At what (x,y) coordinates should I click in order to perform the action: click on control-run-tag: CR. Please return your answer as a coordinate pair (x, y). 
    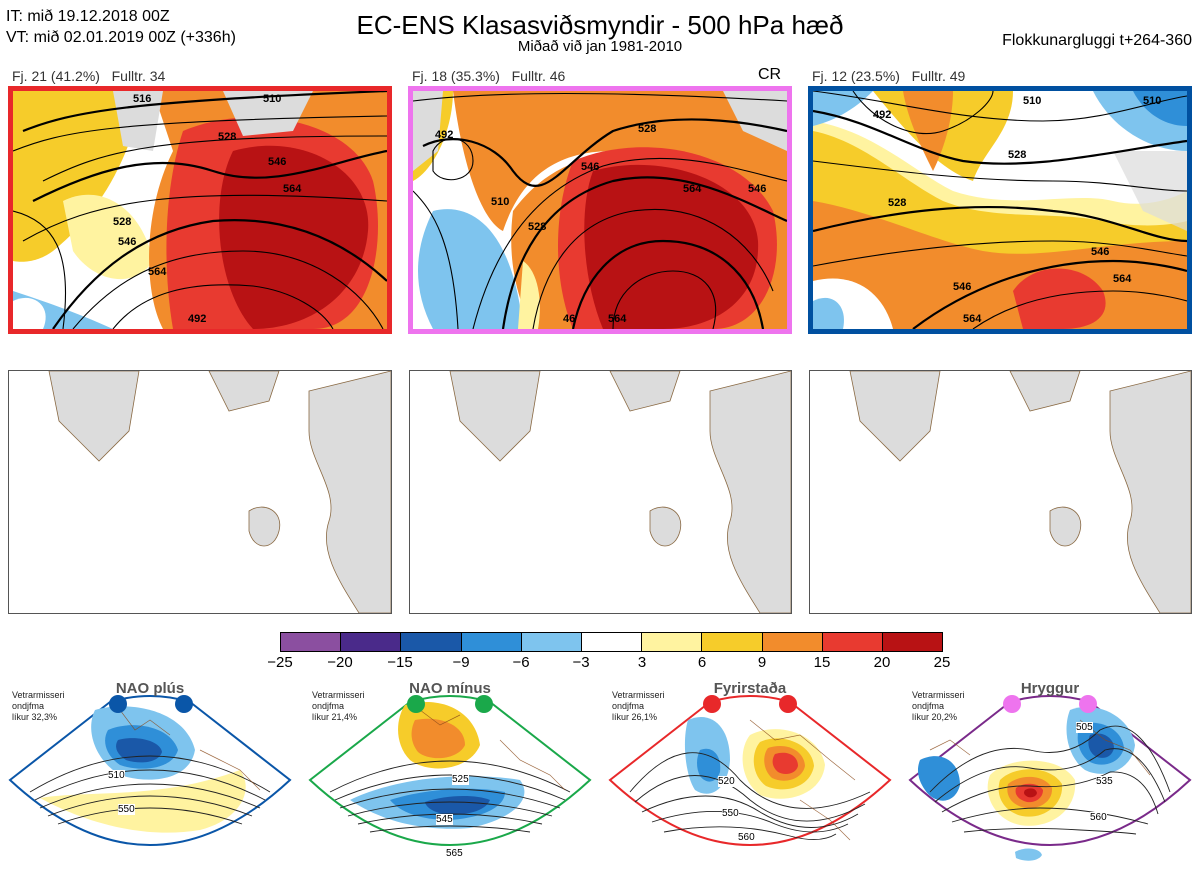
    Looking at the image, I should click on (770, 74).